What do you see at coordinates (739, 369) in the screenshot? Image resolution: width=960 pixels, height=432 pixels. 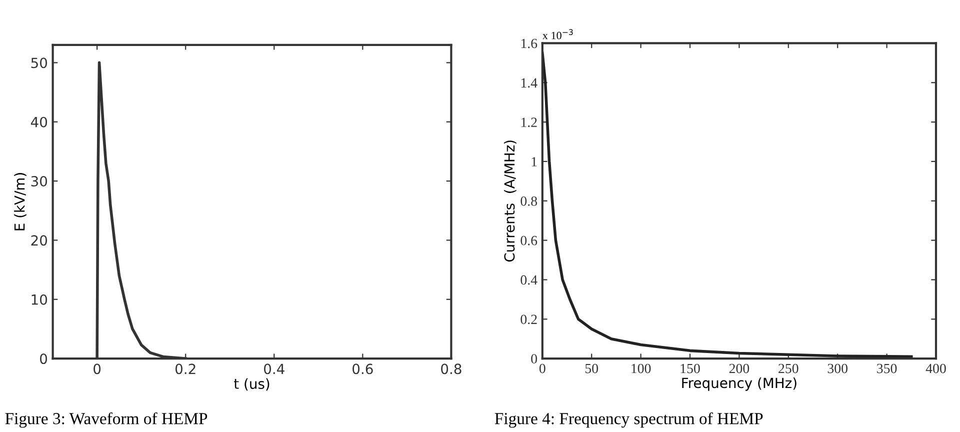 I see `x-tick-label: 200` at bounding box center [739, 369].